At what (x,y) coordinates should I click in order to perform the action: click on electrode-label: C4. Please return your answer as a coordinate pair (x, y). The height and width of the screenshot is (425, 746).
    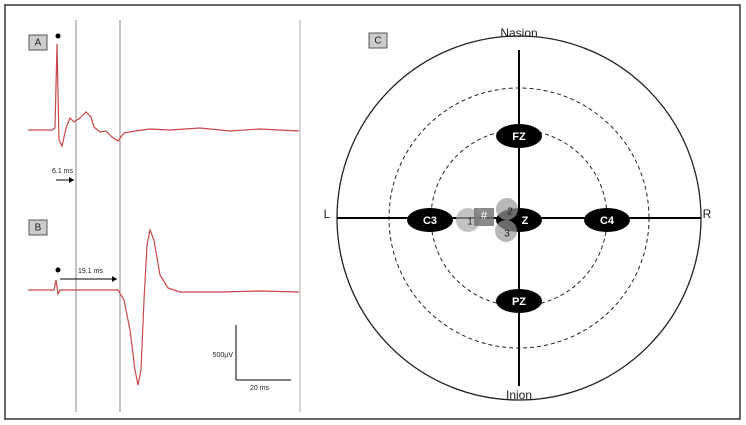
    Looking at the image, I should click on (607, 221).